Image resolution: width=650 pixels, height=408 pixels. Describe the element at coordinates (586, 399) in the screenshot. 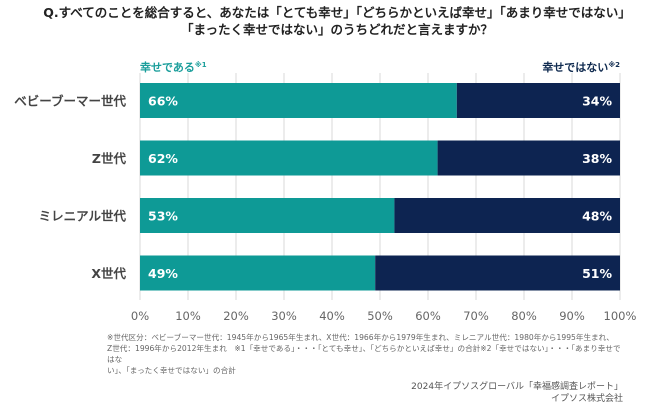

I see `source-line-2: イプソス株式会社` at that location.